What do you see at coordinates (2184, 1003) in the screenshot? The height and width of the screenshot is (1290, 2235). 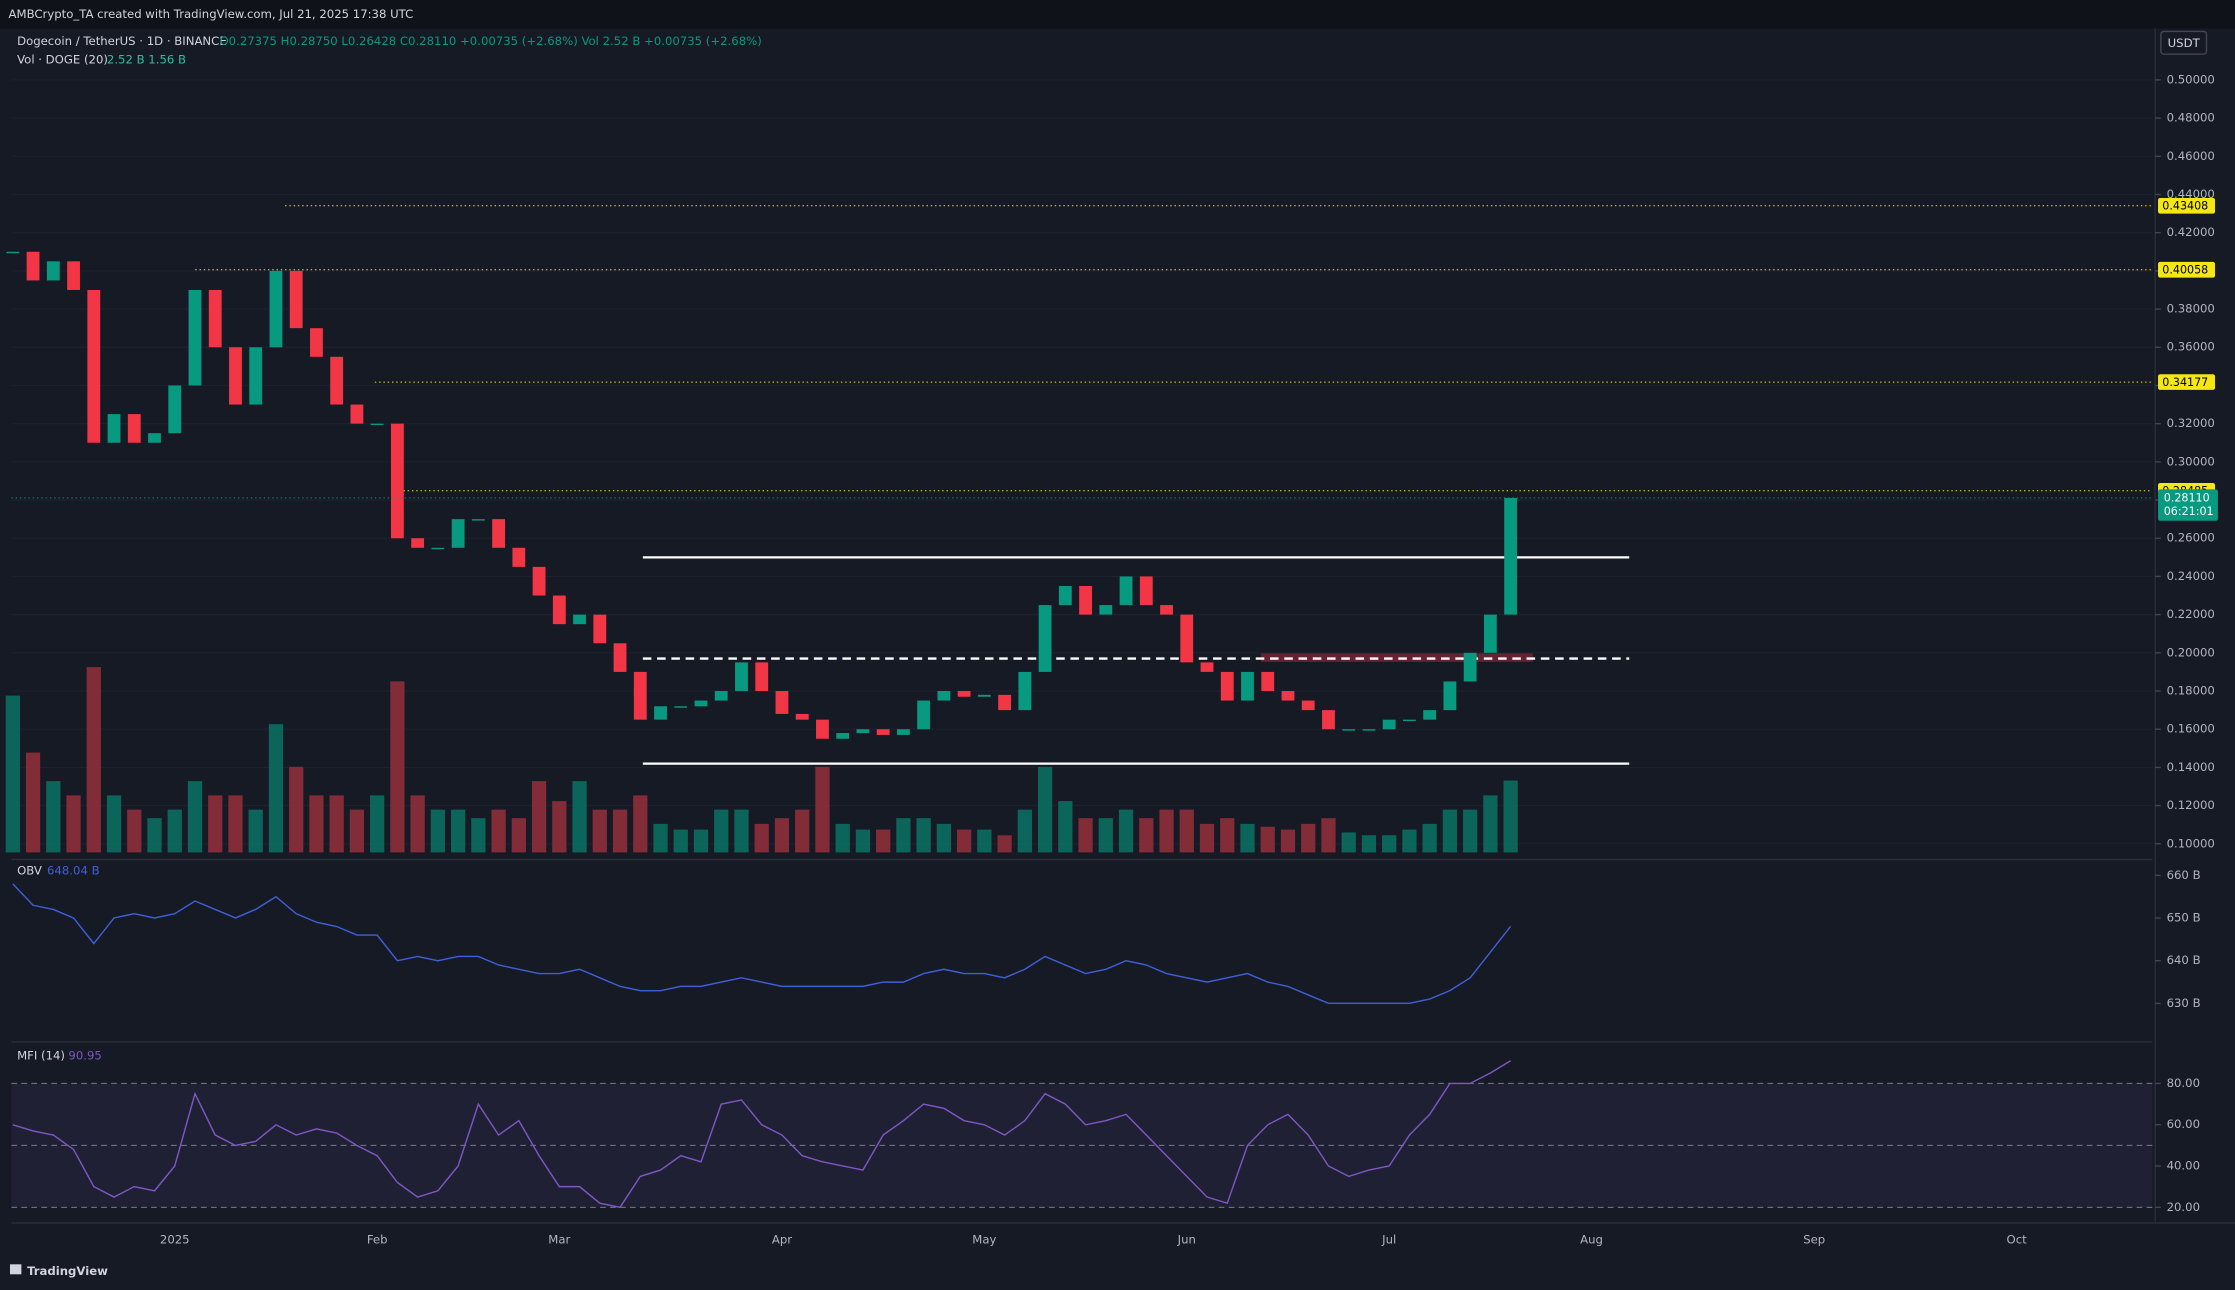 I see `y-tick-label: 630 B` at bounding box center [2184, 1003].